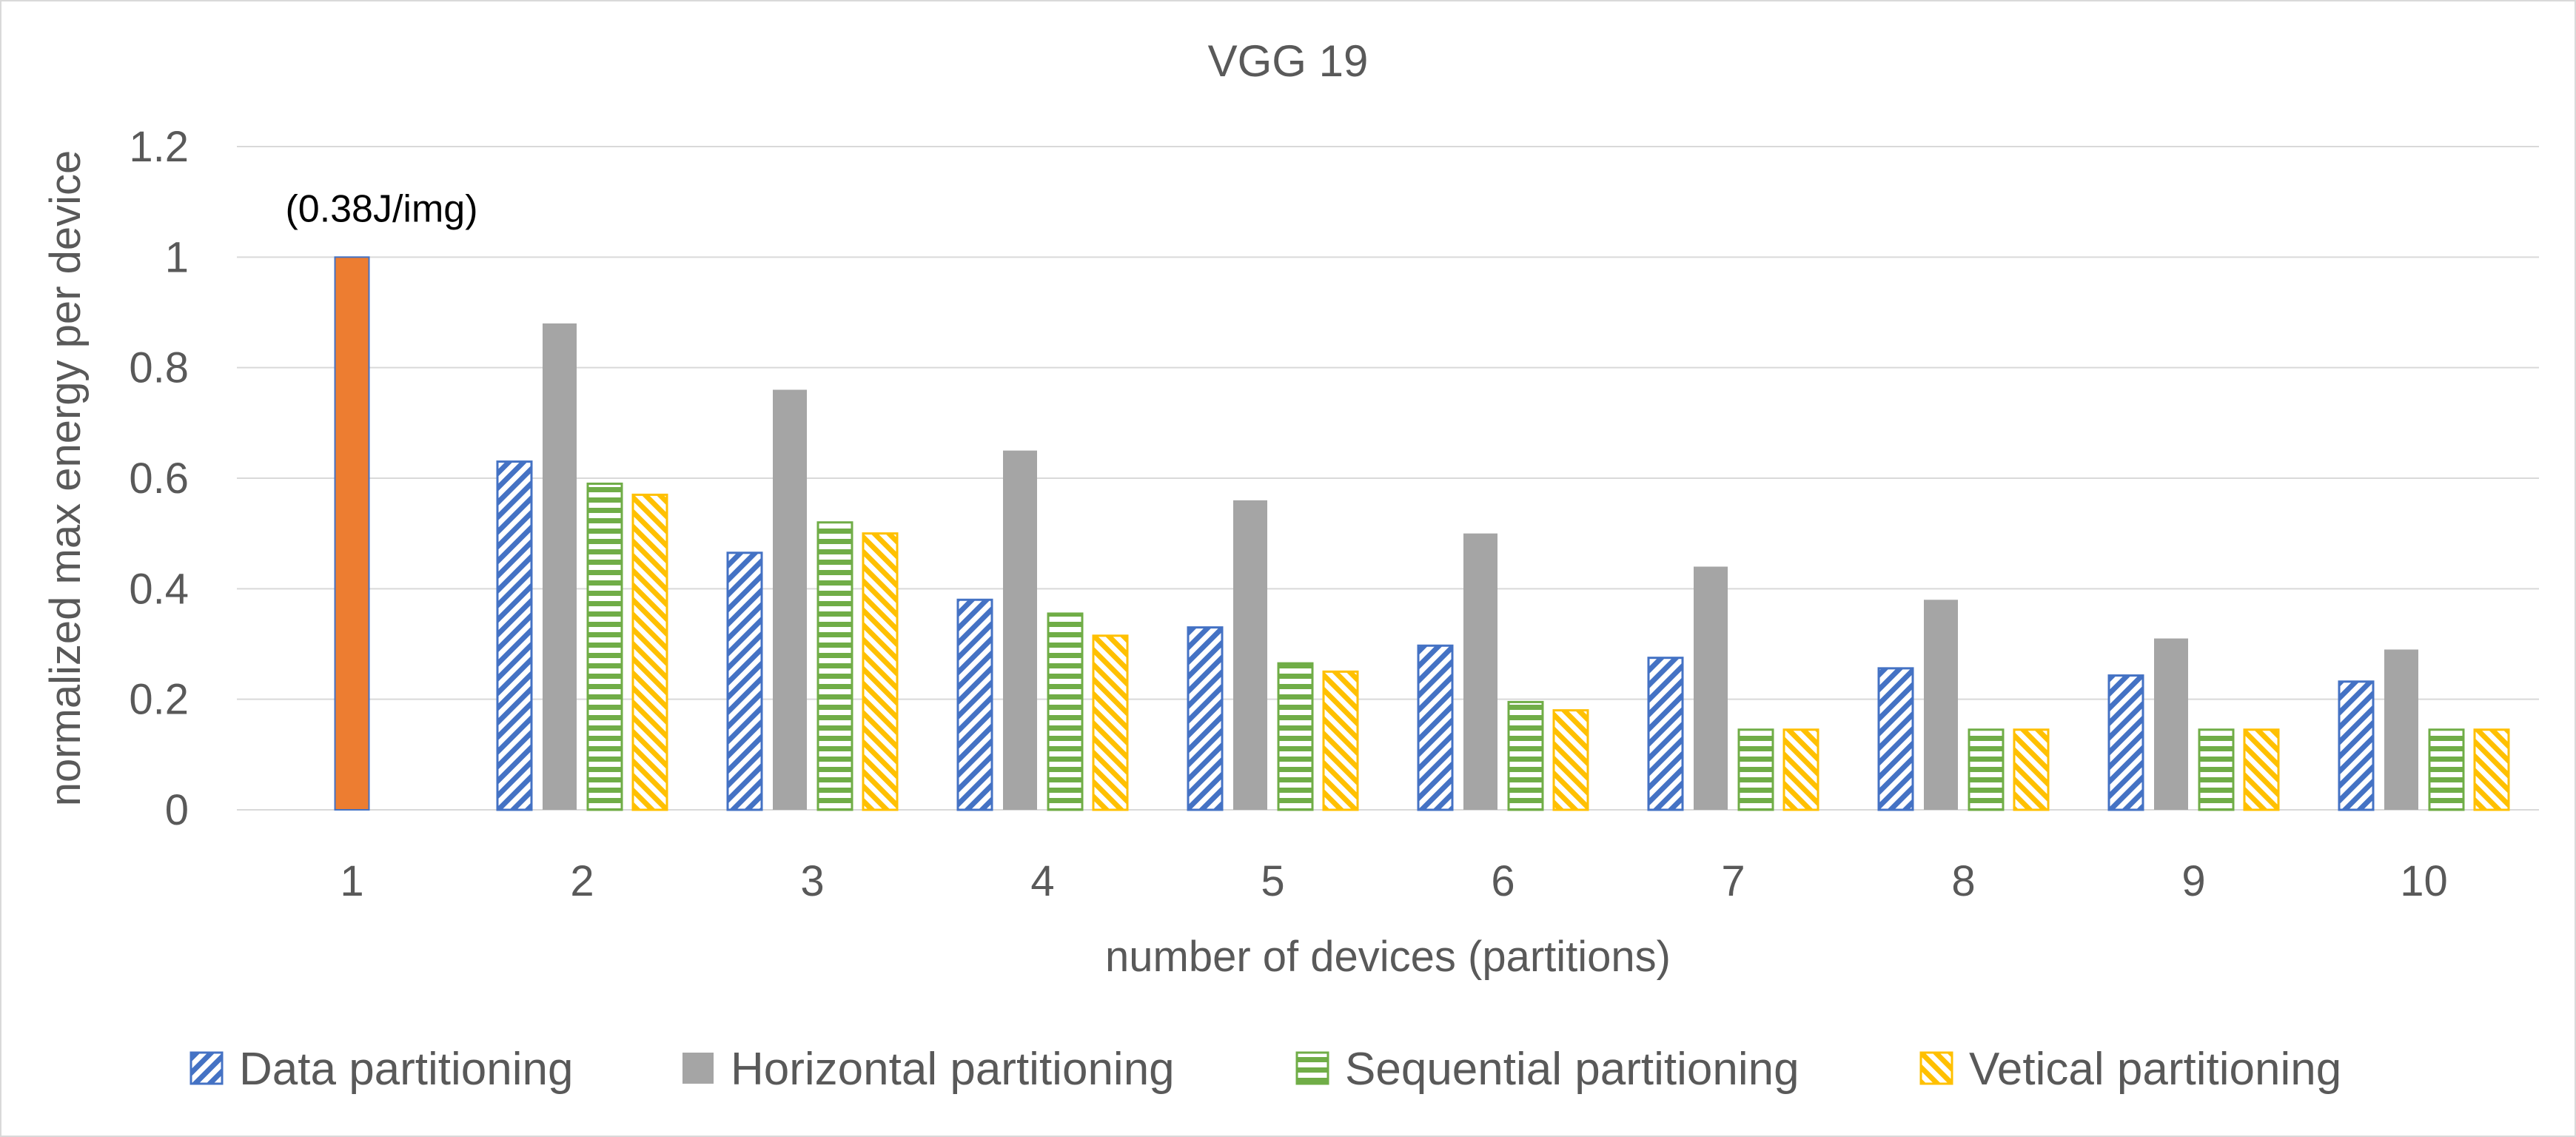  What do you see at coordinates (582, 881) in the screenshot?
I see `x-tick-label: 2` at bounding box center [582, 881].